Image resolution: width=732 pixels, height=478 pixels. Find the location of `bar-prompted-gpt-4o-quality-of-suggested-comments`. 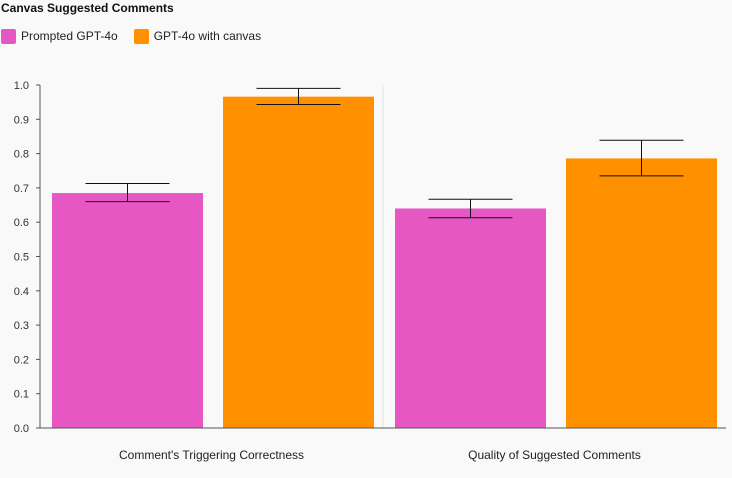

bar-prompted-gpt-4o-quality-of-suggested-comments is located at coordinates (470, 318).